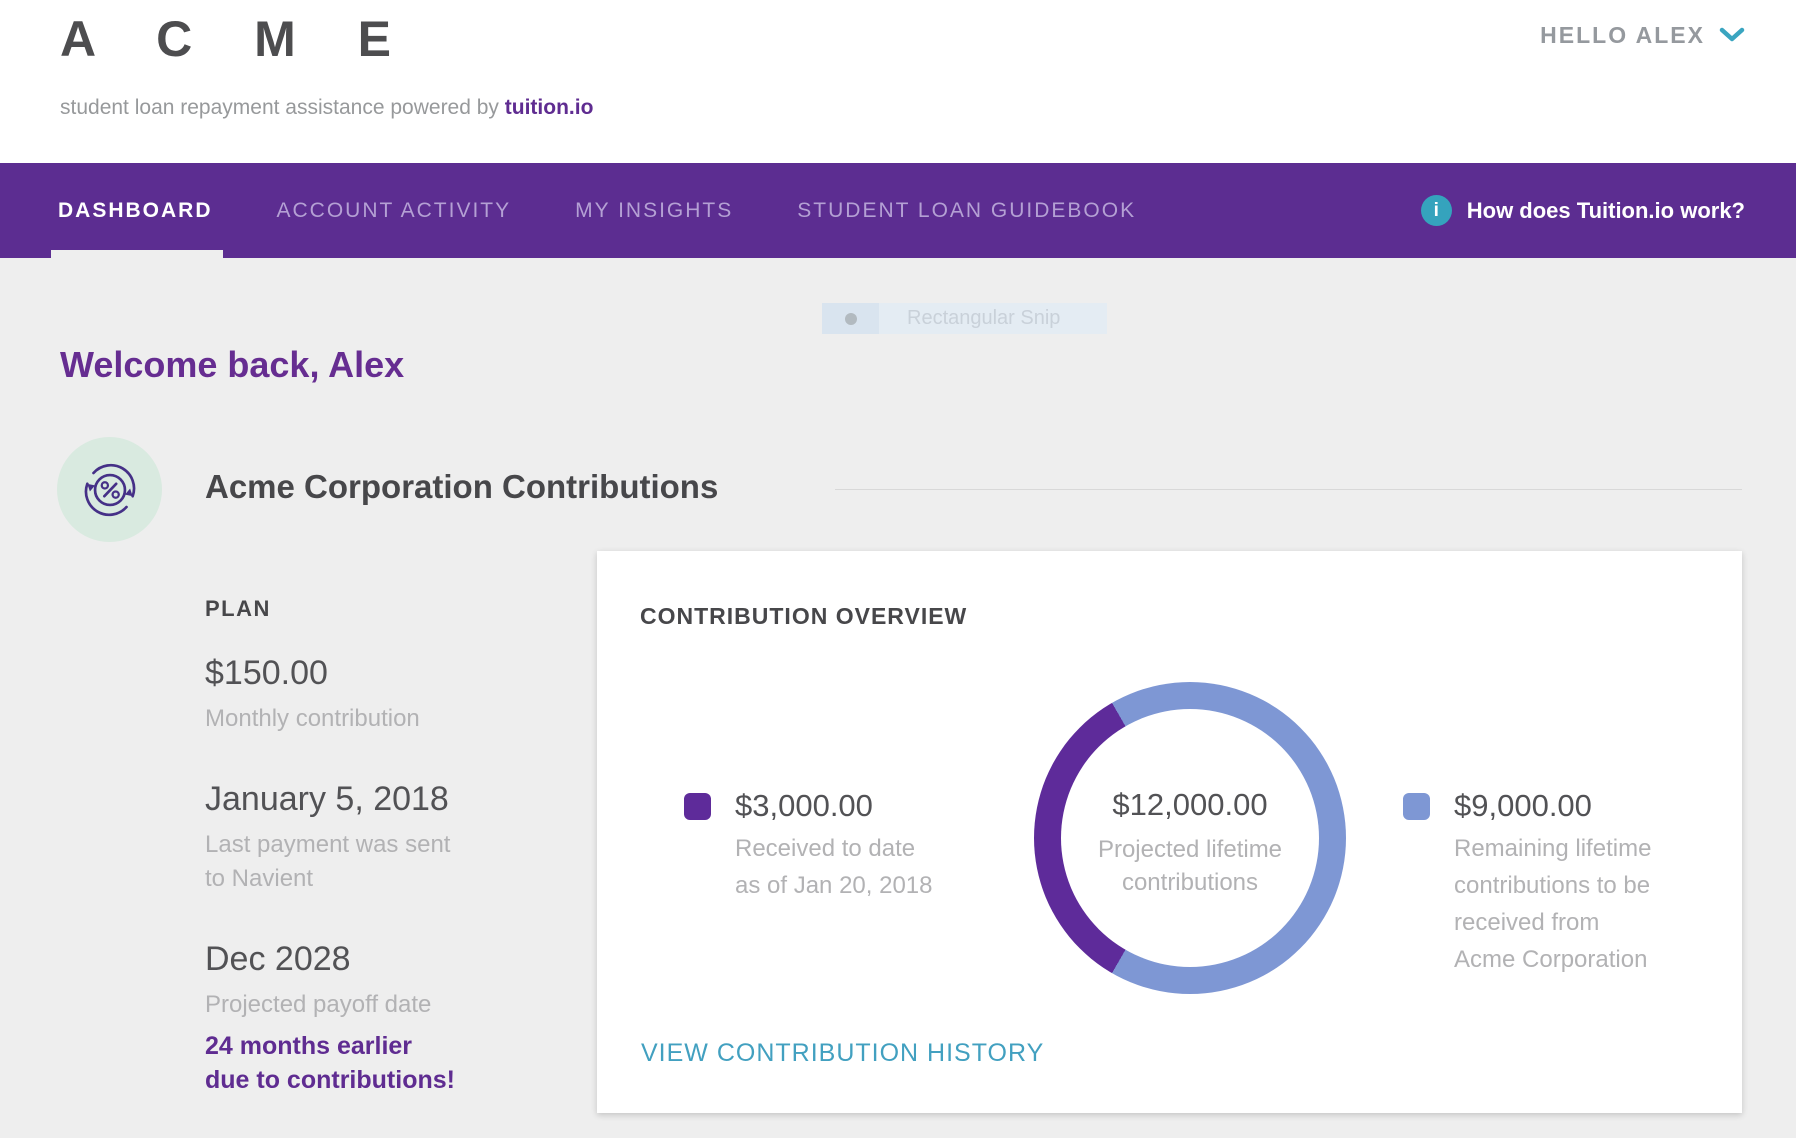 Image resolution: width=1796 pixels, height=1144 pixels. Describe the element at coordinates (395, 695) in the screenshot. I see `plan-monthly-contribution: $150.00 Monthly contribution` at that location.